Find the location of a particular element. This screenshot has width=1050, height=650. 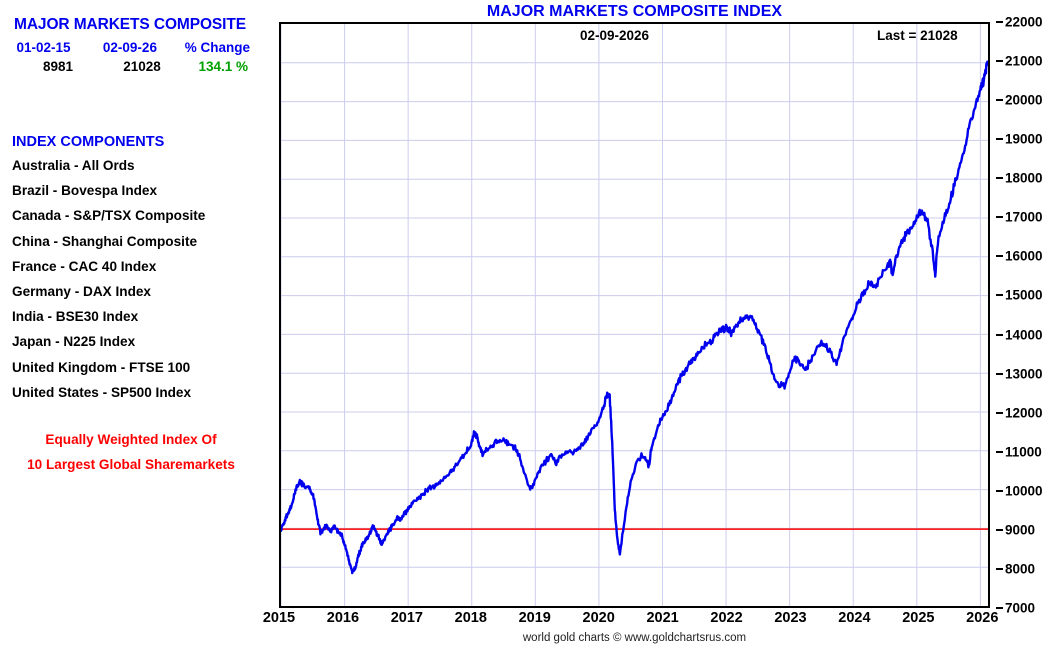

stats-value-pct-change: 134.1 % is located at coordinates (223, 66).